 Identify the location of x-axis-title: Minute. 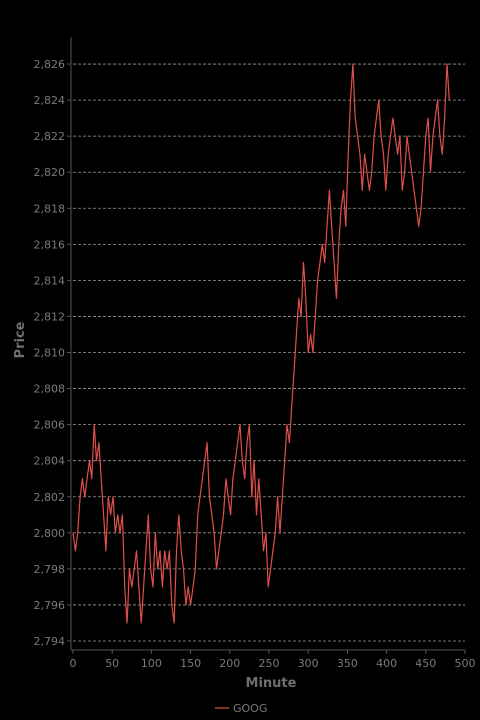
(271, 683).